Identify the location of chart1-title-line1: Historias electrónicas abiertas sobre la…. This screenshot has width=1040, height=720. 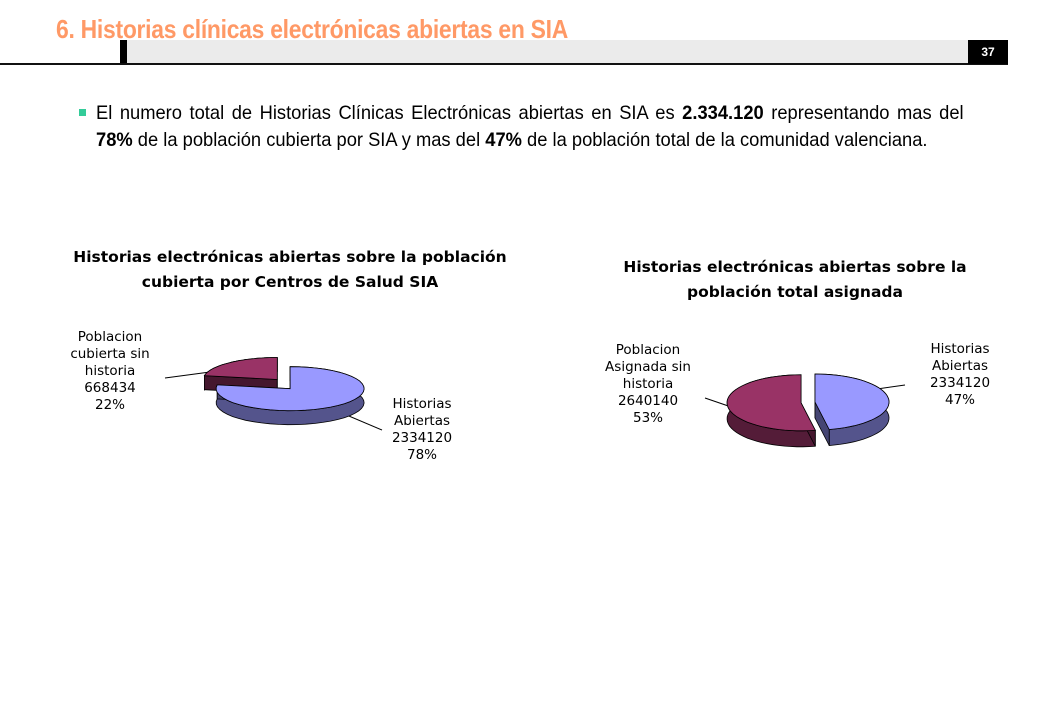
(290, 257).